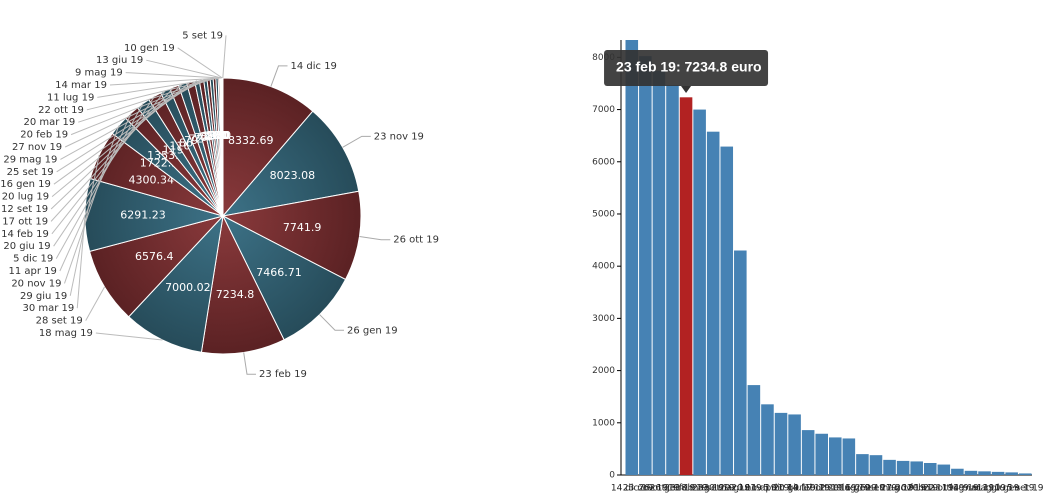 Image resolution: width=1052 pixels, height=502 pixels. I want to click on x-tick-label: 10 gen 19, so click(1012, 489).